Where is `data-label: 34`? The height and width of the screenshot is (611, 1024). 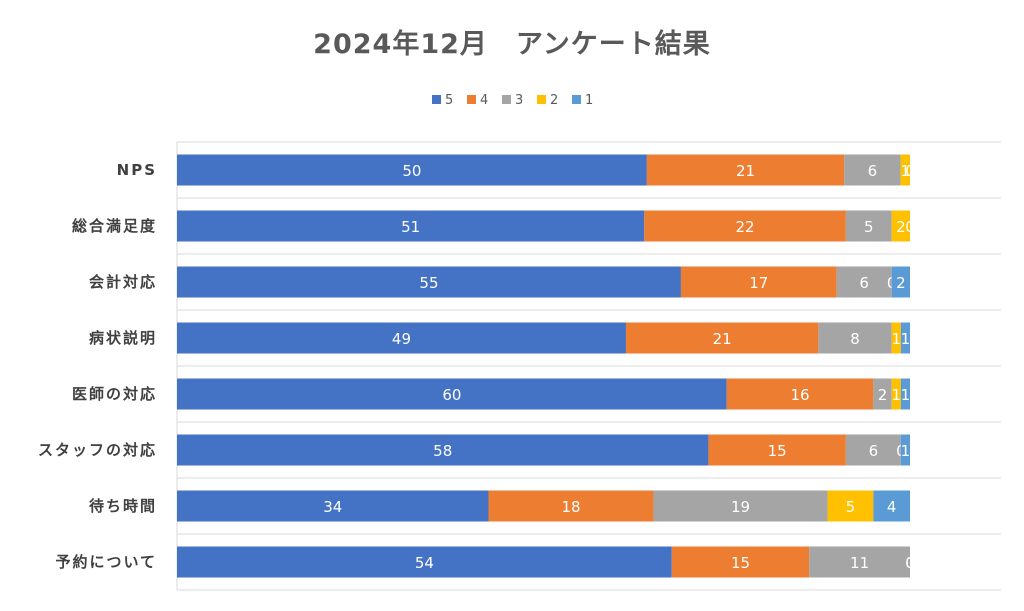
data-label: 34 is located at coordinates (332, 507).